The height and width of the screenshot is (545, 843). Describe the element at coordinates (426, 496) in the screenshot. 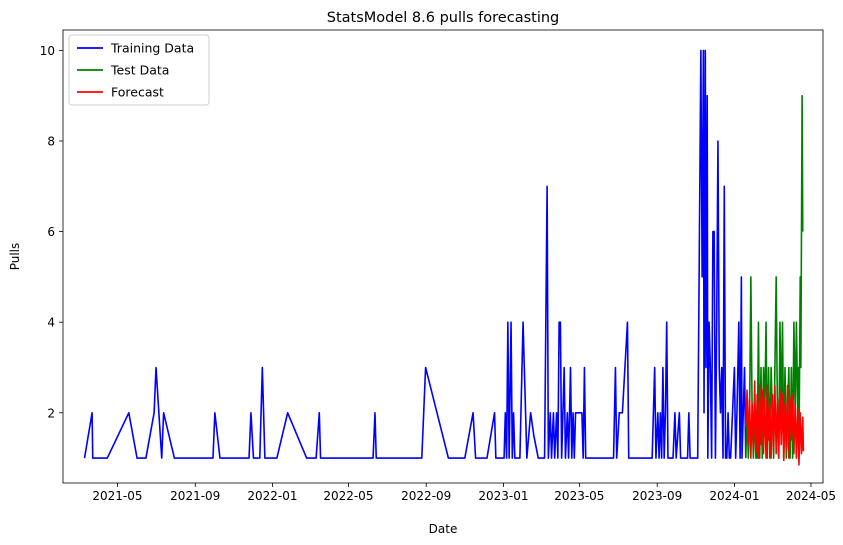

I see `x-tick-label: 2022-09` at that location.